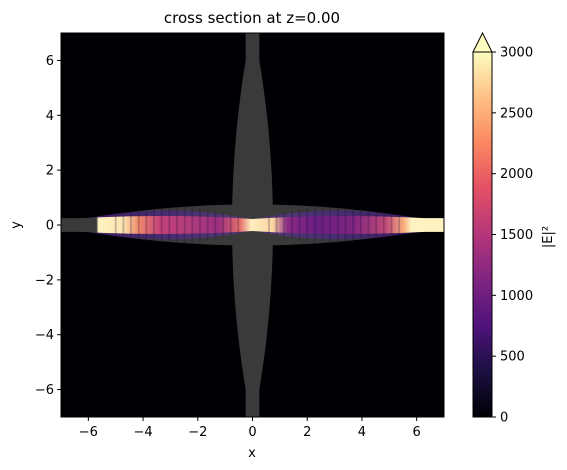 The width and height of the screenshot is (567, 470). Describe the element at coordinates (44, 280) in the screenshot. I see `y-tick-label: −2` at that location.